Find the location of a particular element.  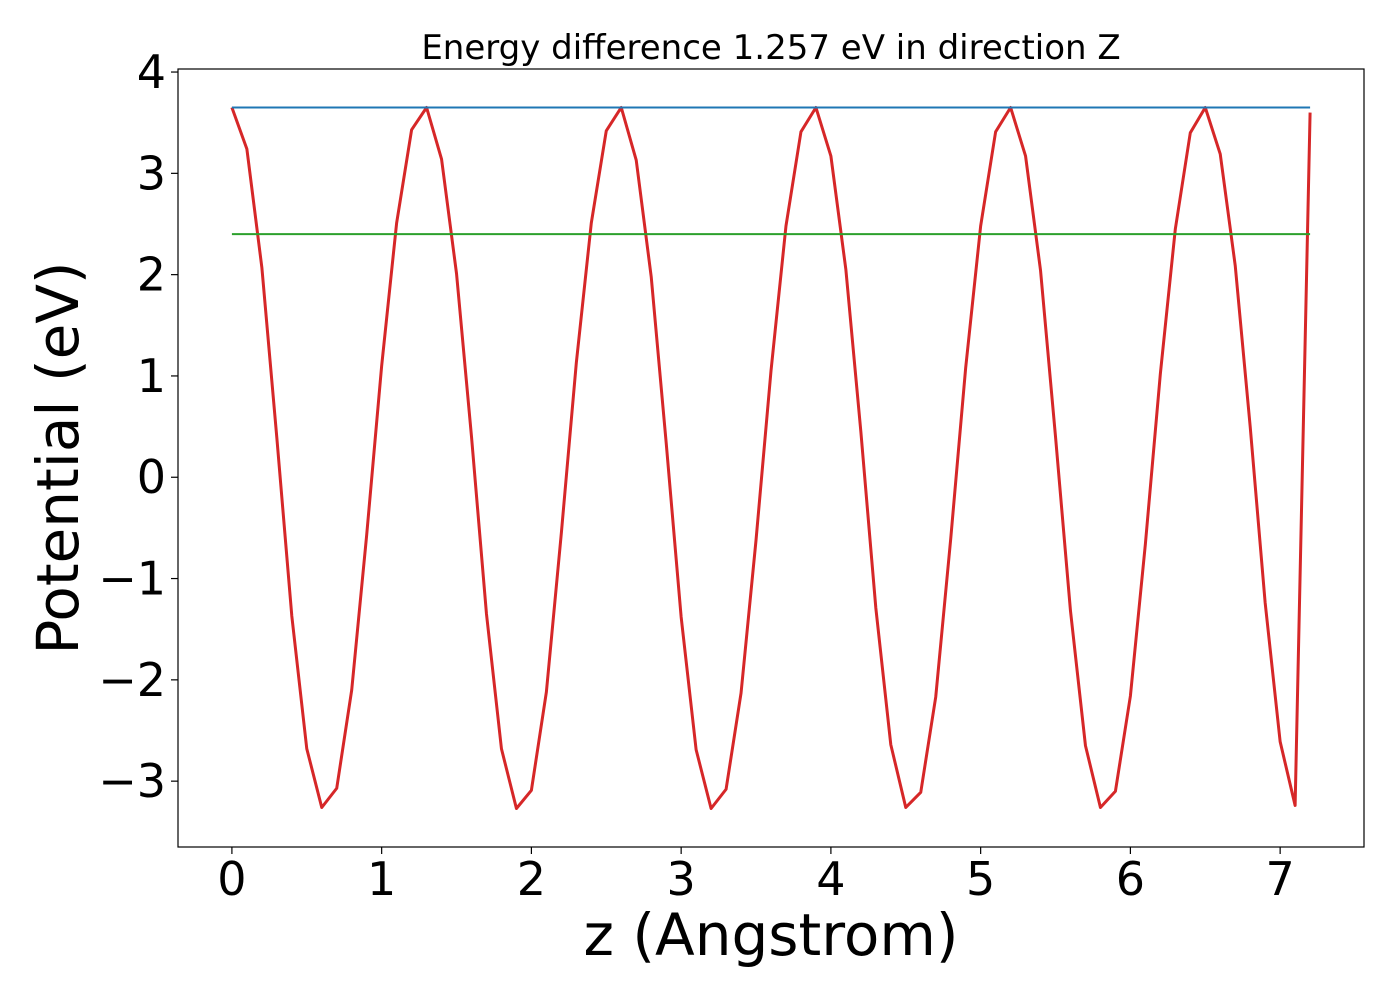

y-tick-label: 0 is located at coordinates (151, 477).